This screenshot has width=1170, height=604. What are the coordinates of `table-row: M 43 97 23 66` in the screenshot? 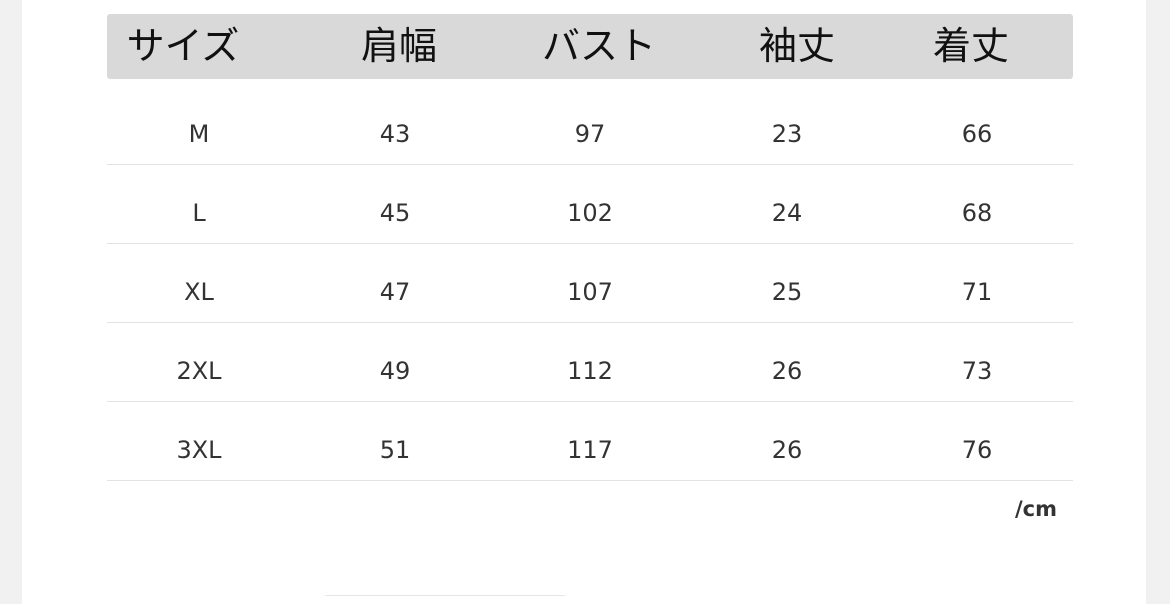 It's located at (590, 125).